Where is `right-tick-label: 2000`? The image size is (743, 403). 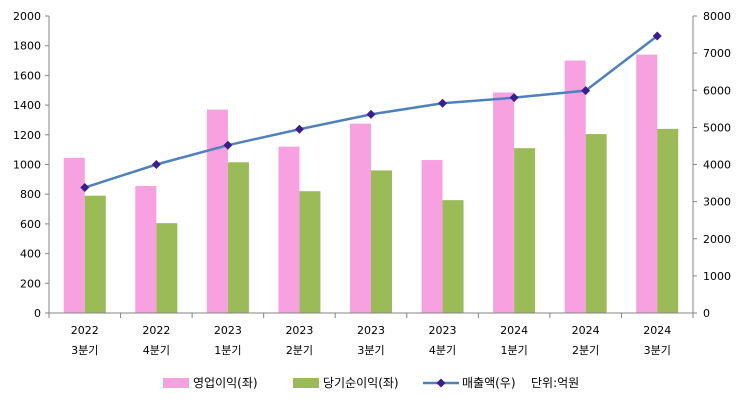 right-tick-label: 2000 is located at coordinates (717, 239).